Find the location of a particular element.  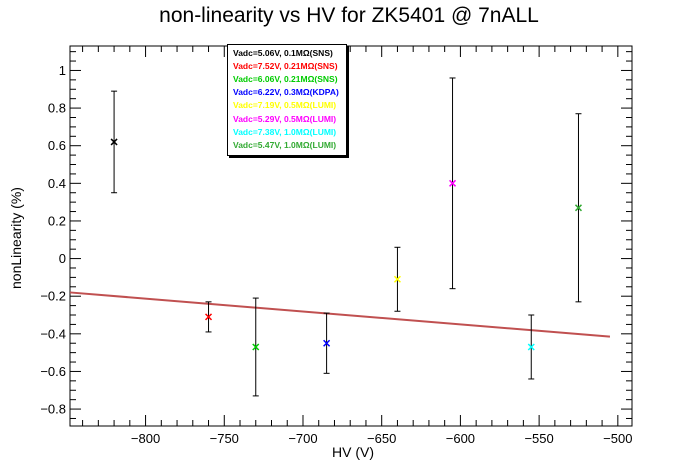

x-tick-label: −700 is located at coordinates (302, 438).